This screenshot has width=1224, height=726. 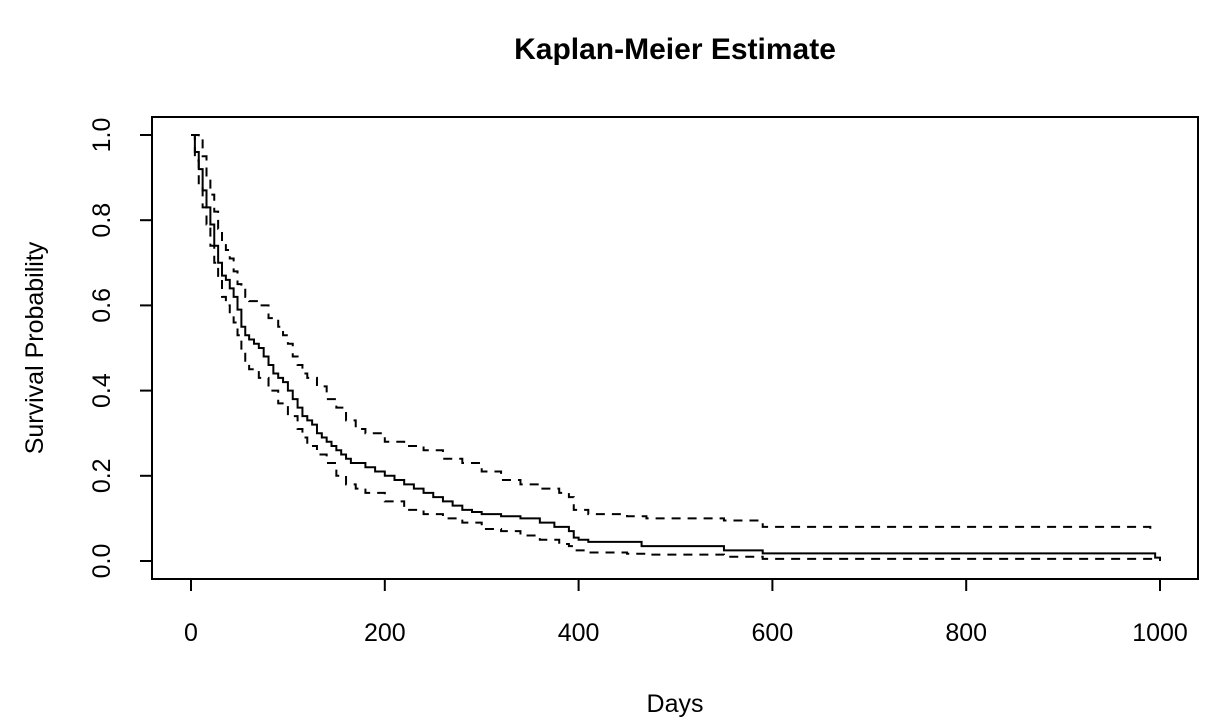 What do you see at coordinates (102, 220) in the screenshot?
I see `y-tick-label: 0.8` at bounding box center [102, 220].